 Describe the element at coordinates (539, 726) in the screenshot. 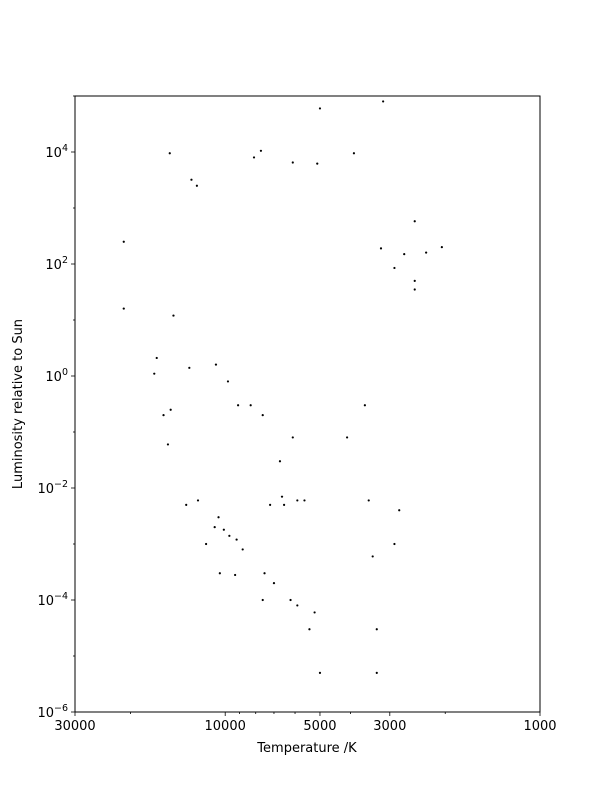

I see `x-tick-label: 1000` at that location.